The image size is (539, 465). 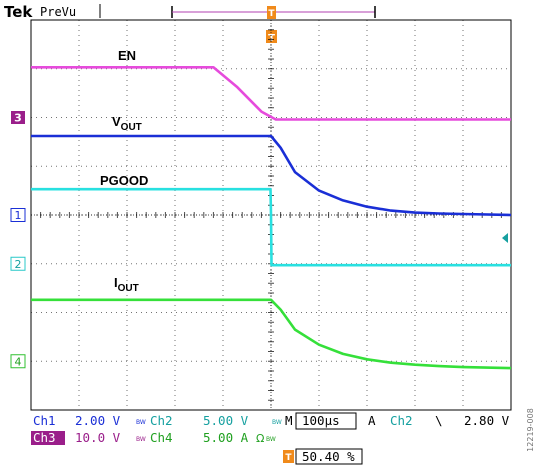 What do you see at coordinates (271, 334) in the screenshot?
I see `trace-iout` at bounding box center [271, 334].